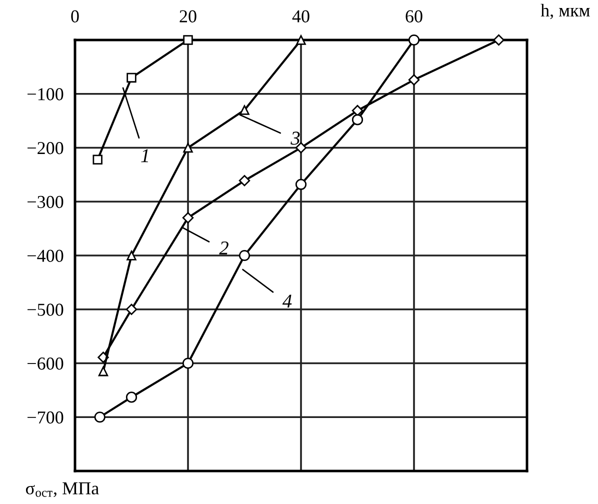 This screenshot has width=598, height=504. I want to click on annotation: 4, so click(287, 301).